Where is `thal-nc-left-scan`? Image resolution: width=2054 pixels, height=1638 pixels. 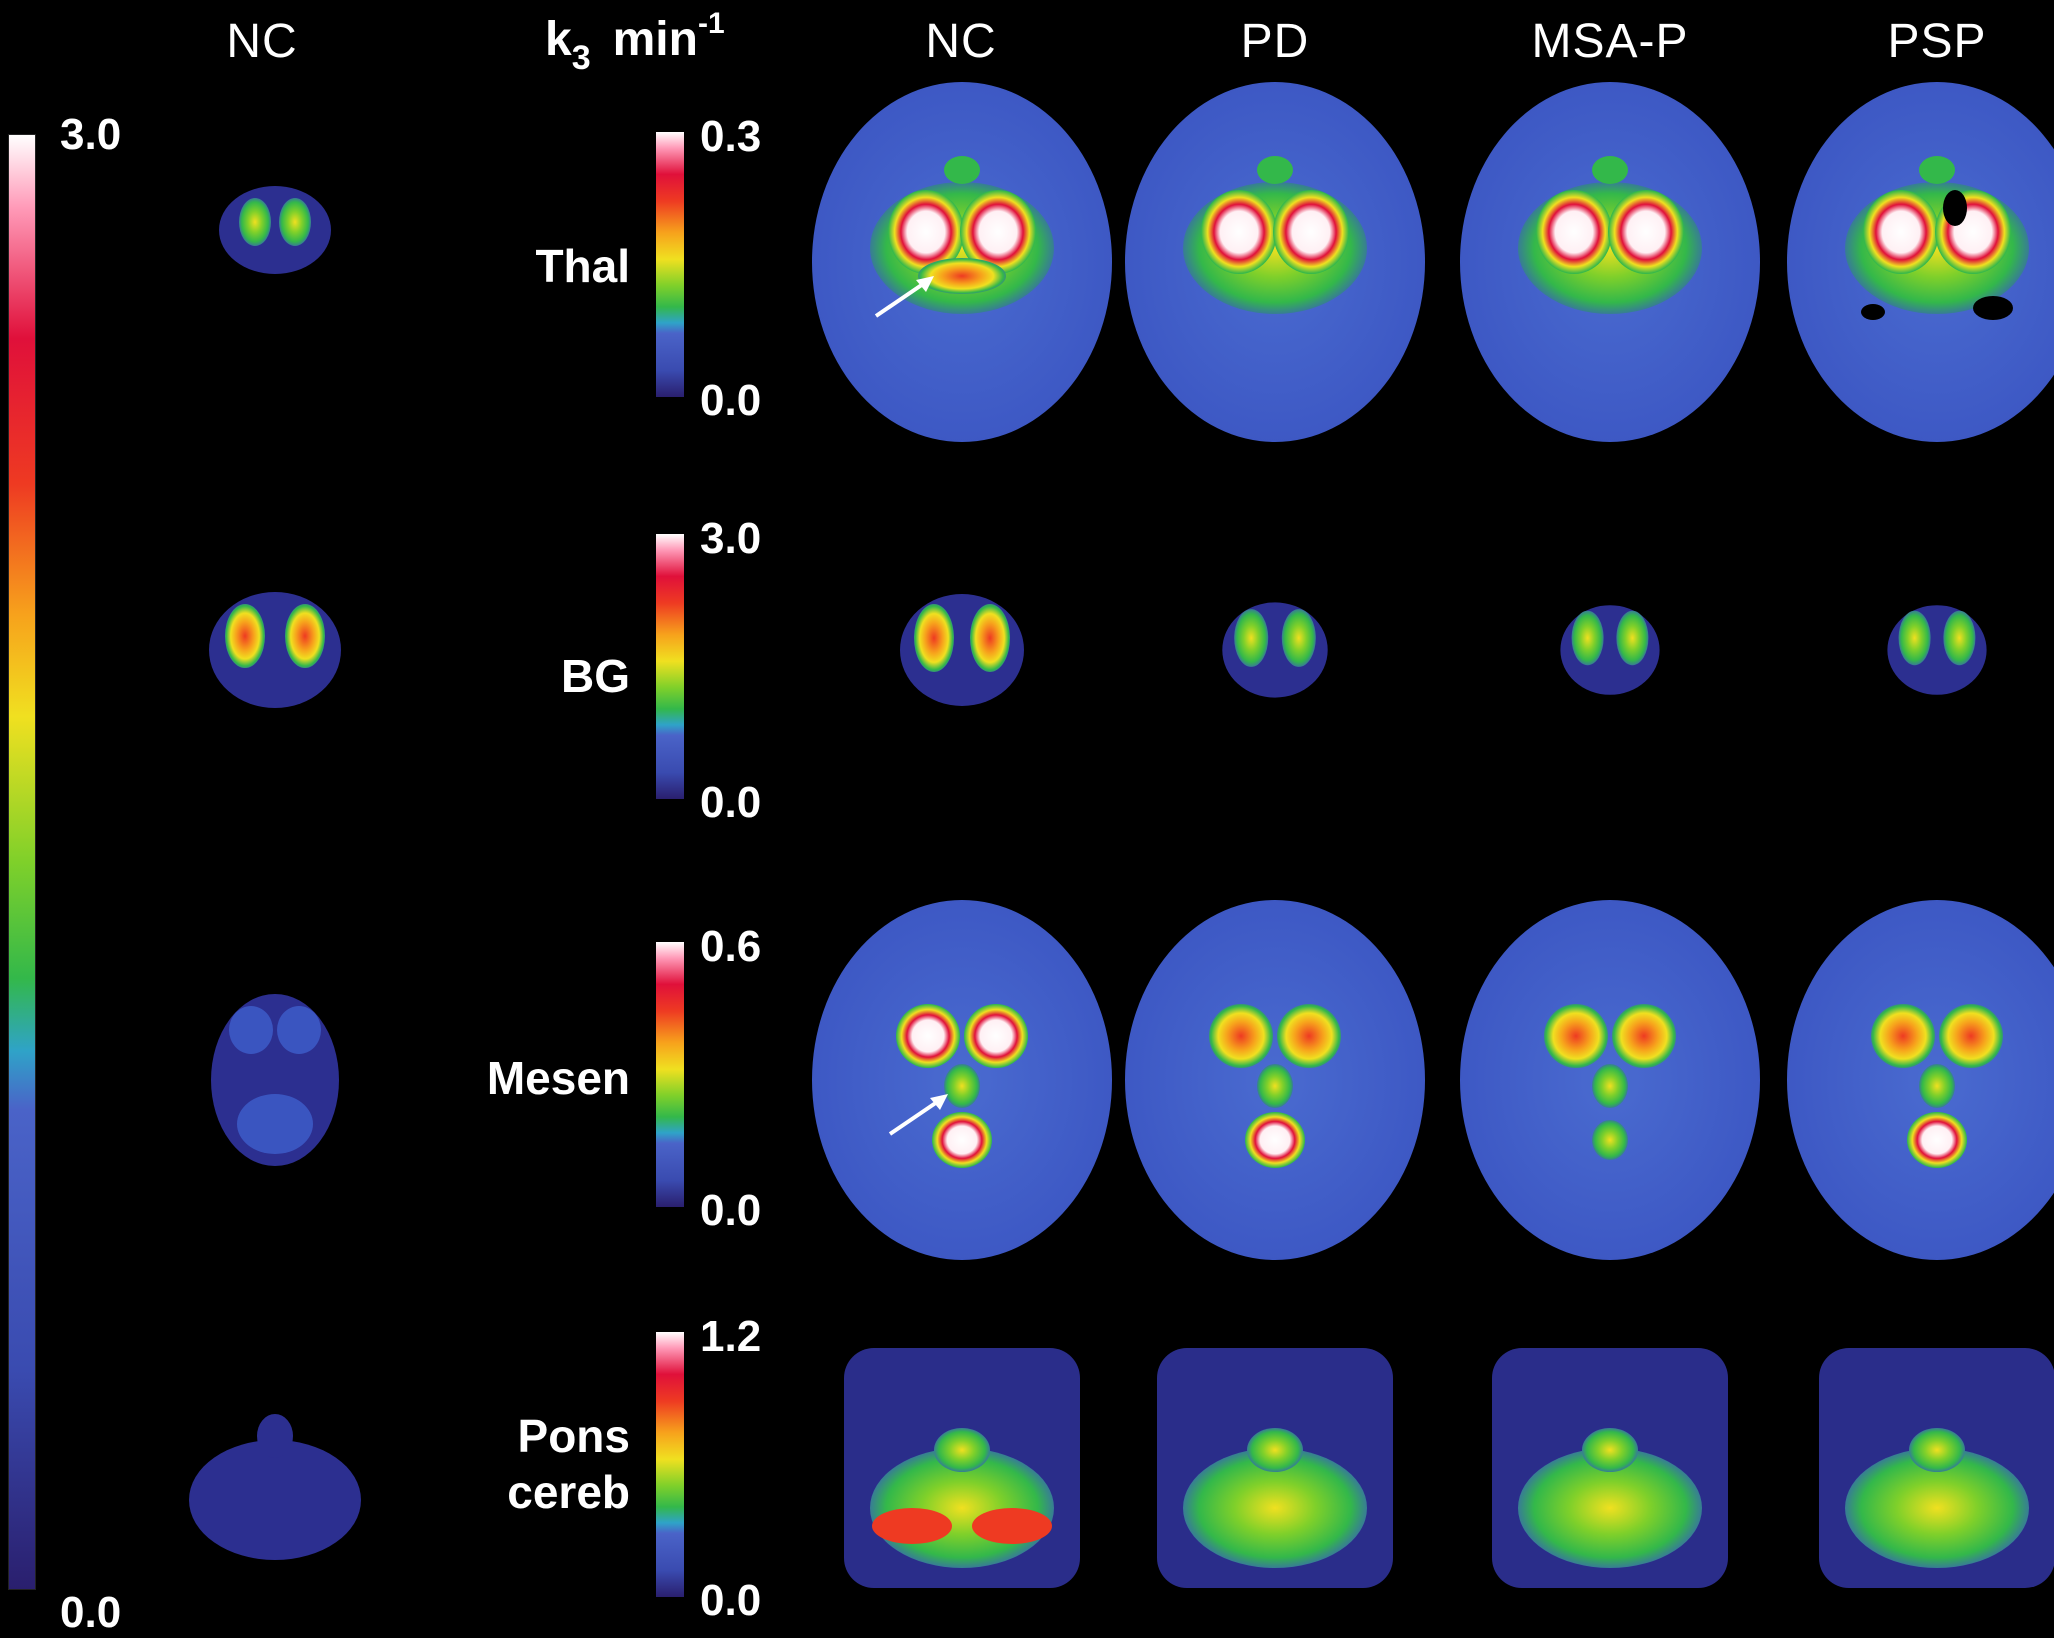
thal-nc-left-scan is located at coordinates (275, 230).